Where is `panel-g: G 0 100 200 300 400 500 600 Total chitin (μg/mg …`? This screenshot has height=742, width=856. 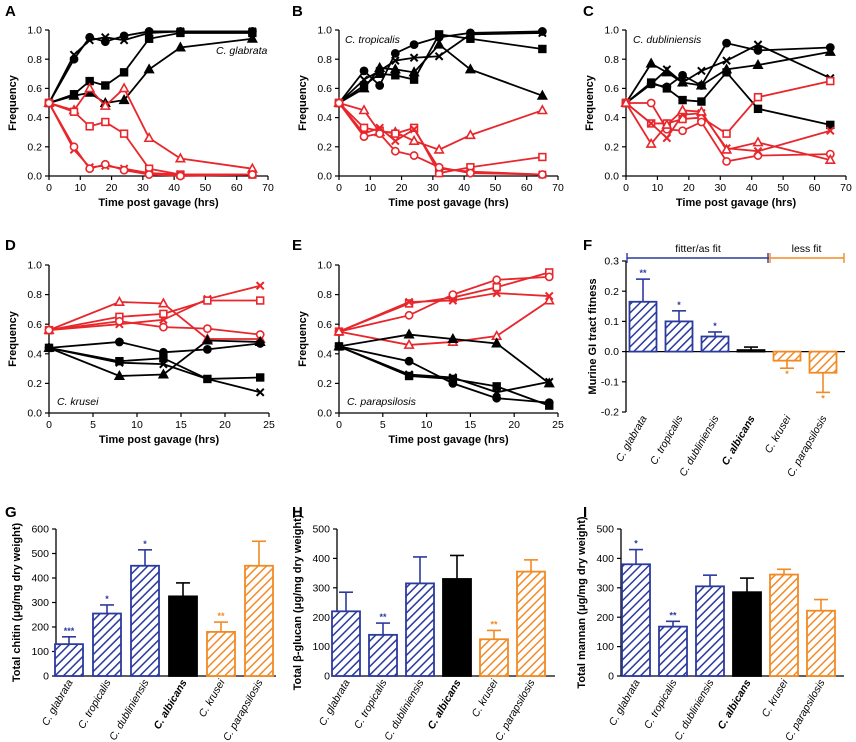 panel-g: G 0 100 200 300 400 500 600 Total chitin (μg/mg … is located at coordinates (140, 623).